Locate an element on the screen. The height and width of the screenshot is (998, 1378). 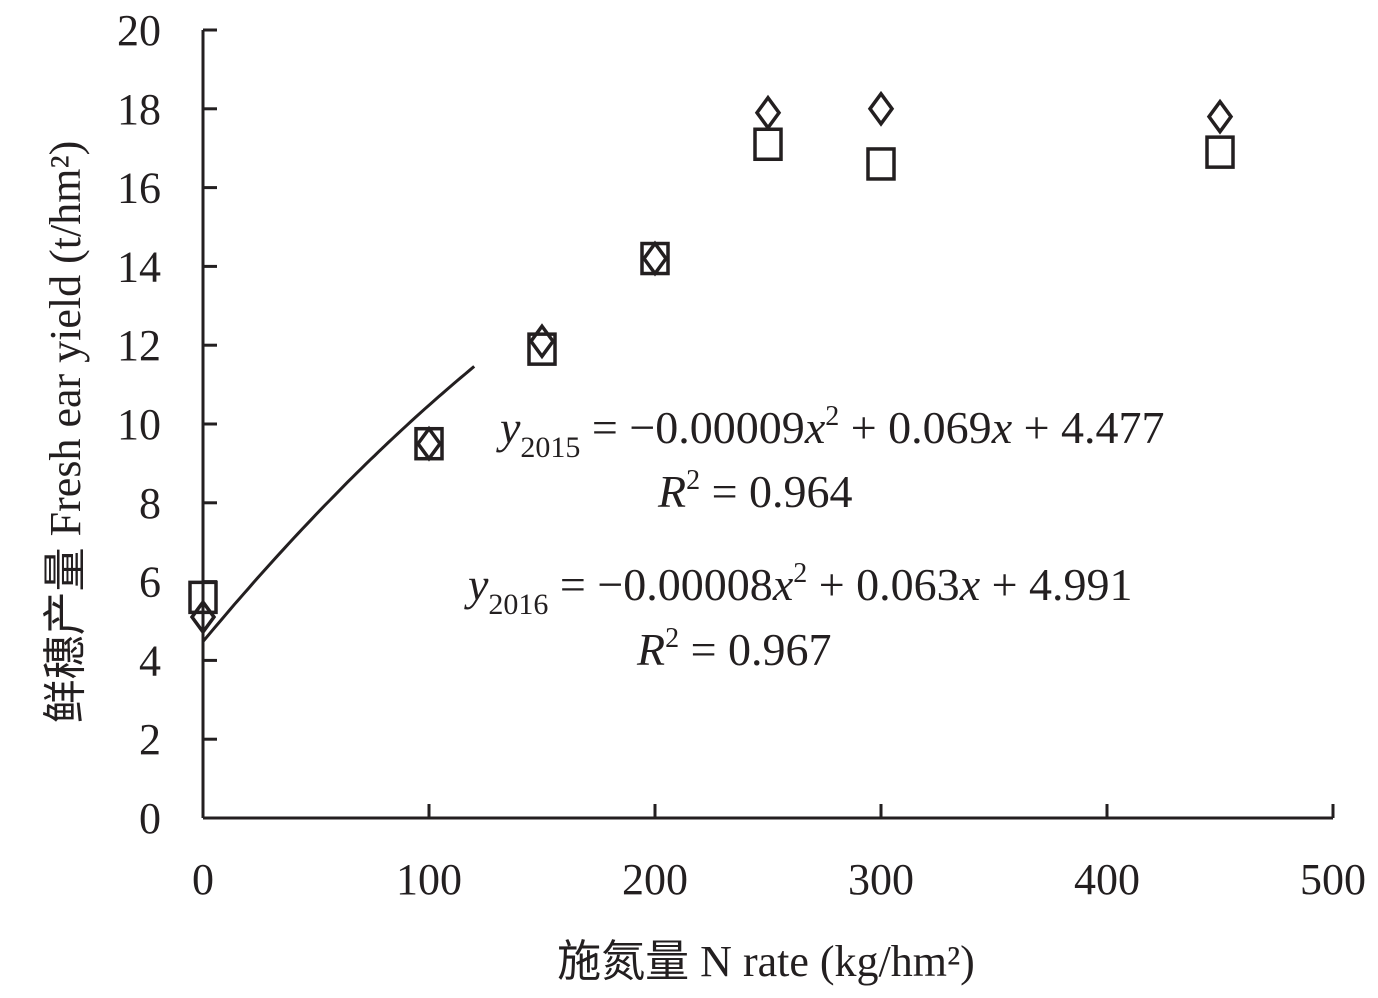
y-tick-label: 2 is located at coordinates (150, 739).